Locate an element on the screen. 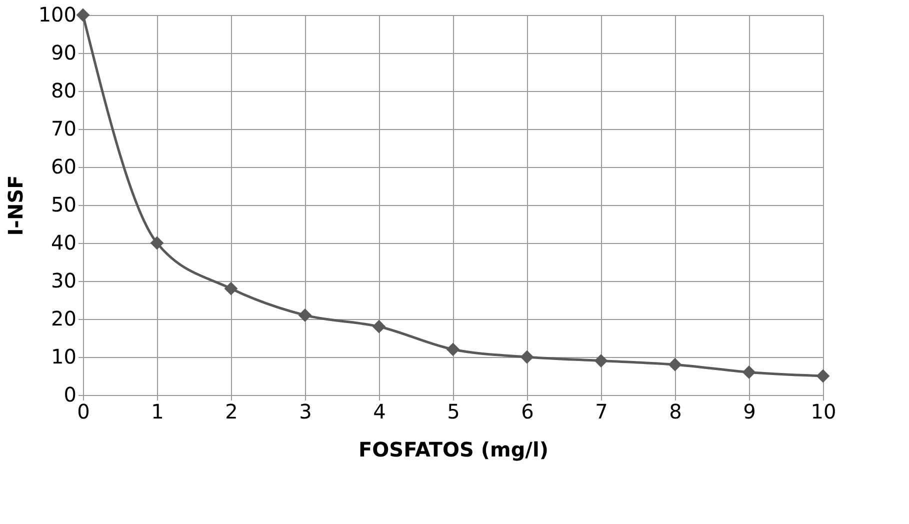 The image size is (909, 524). x-axis-title: FOSFATOS (mg/l) is located at coordinates (453, 450).